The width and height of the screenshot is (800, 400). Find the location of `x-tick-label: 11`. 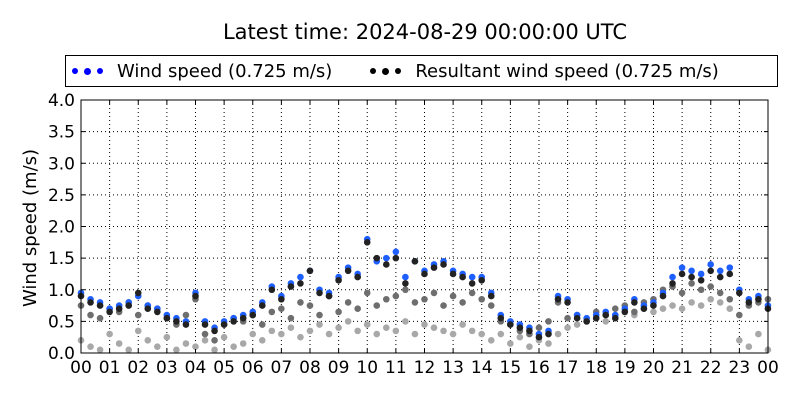

x-tick-label: 11 is located at coordinates (396, 368).